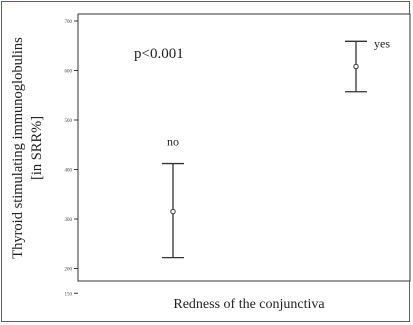  Describe the element at coordinates (69, 294) in the screenshot. I see `y-tick-label: 150` at that location.